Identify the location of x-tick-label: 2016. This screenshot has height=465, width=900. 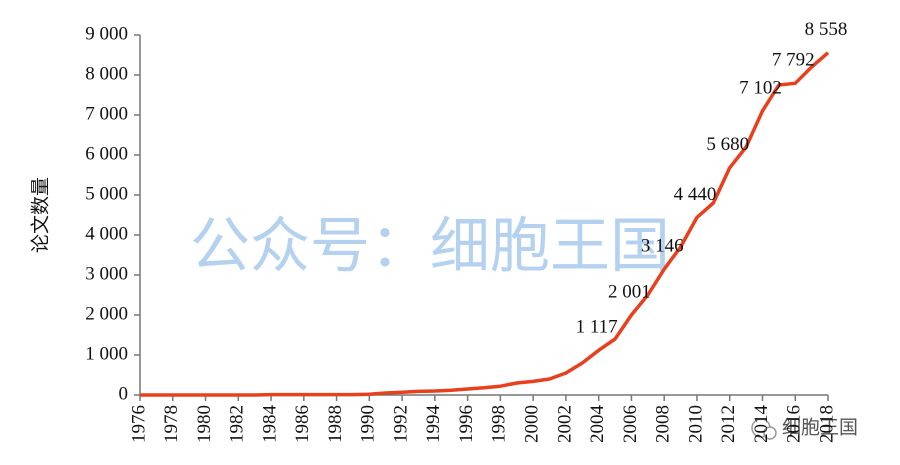
(794, 424).